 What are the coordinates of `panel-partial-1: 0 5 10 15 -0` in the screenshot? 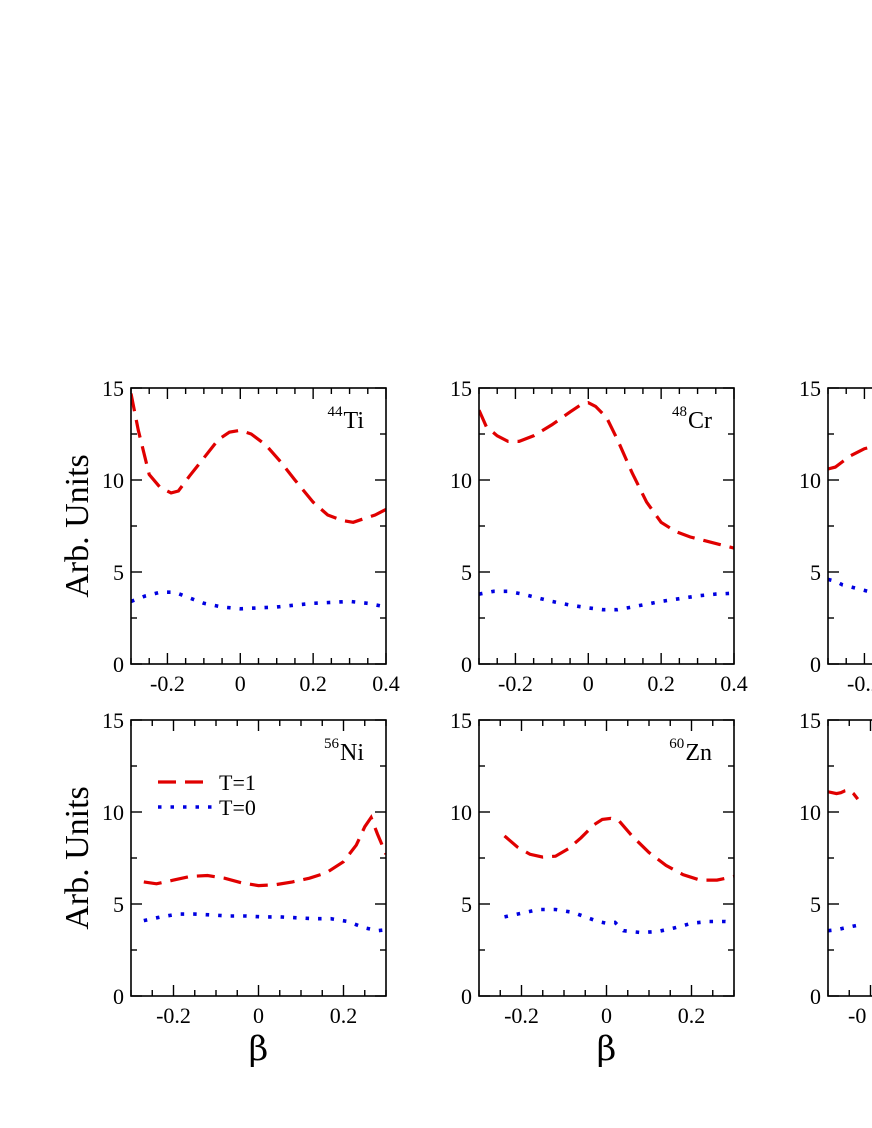 It's located at (835, 868).